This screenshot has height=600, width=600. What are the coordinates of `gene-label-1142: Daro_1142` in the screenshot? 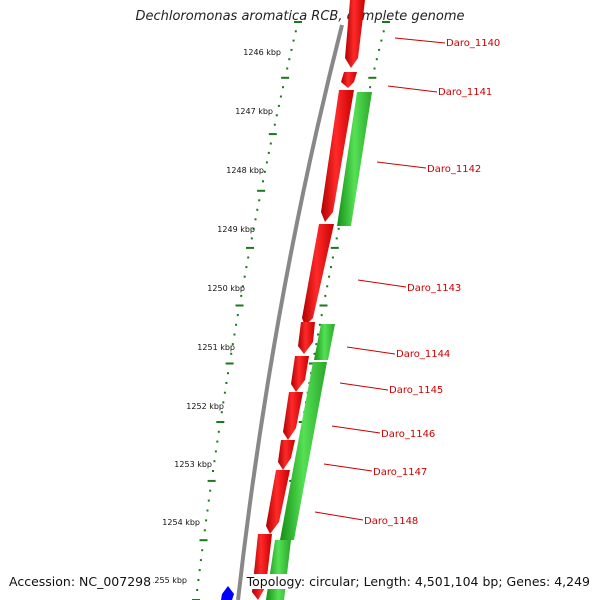 It's located at (454, 169).